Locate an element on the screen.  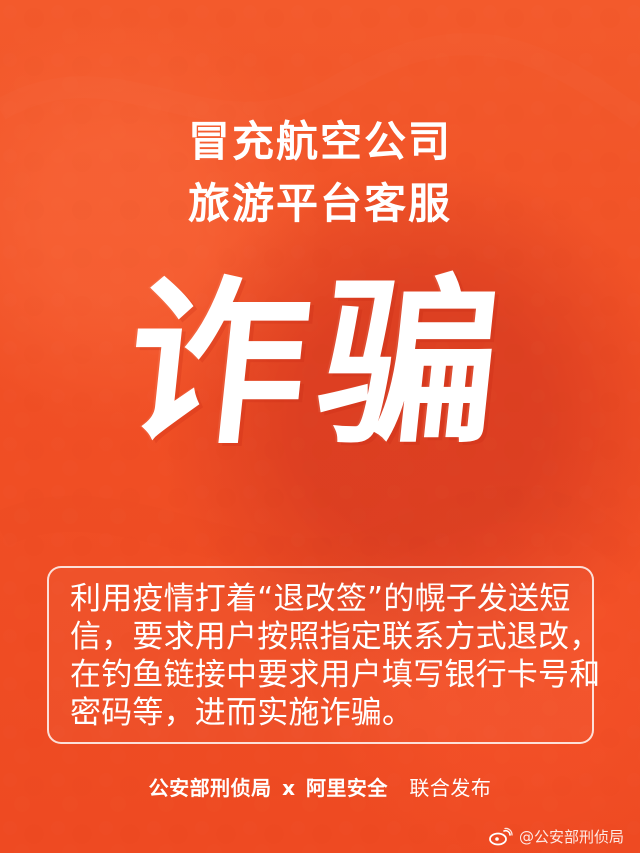
watermark-text: @公安部刑侦局 is located at coordinates (571, 837).